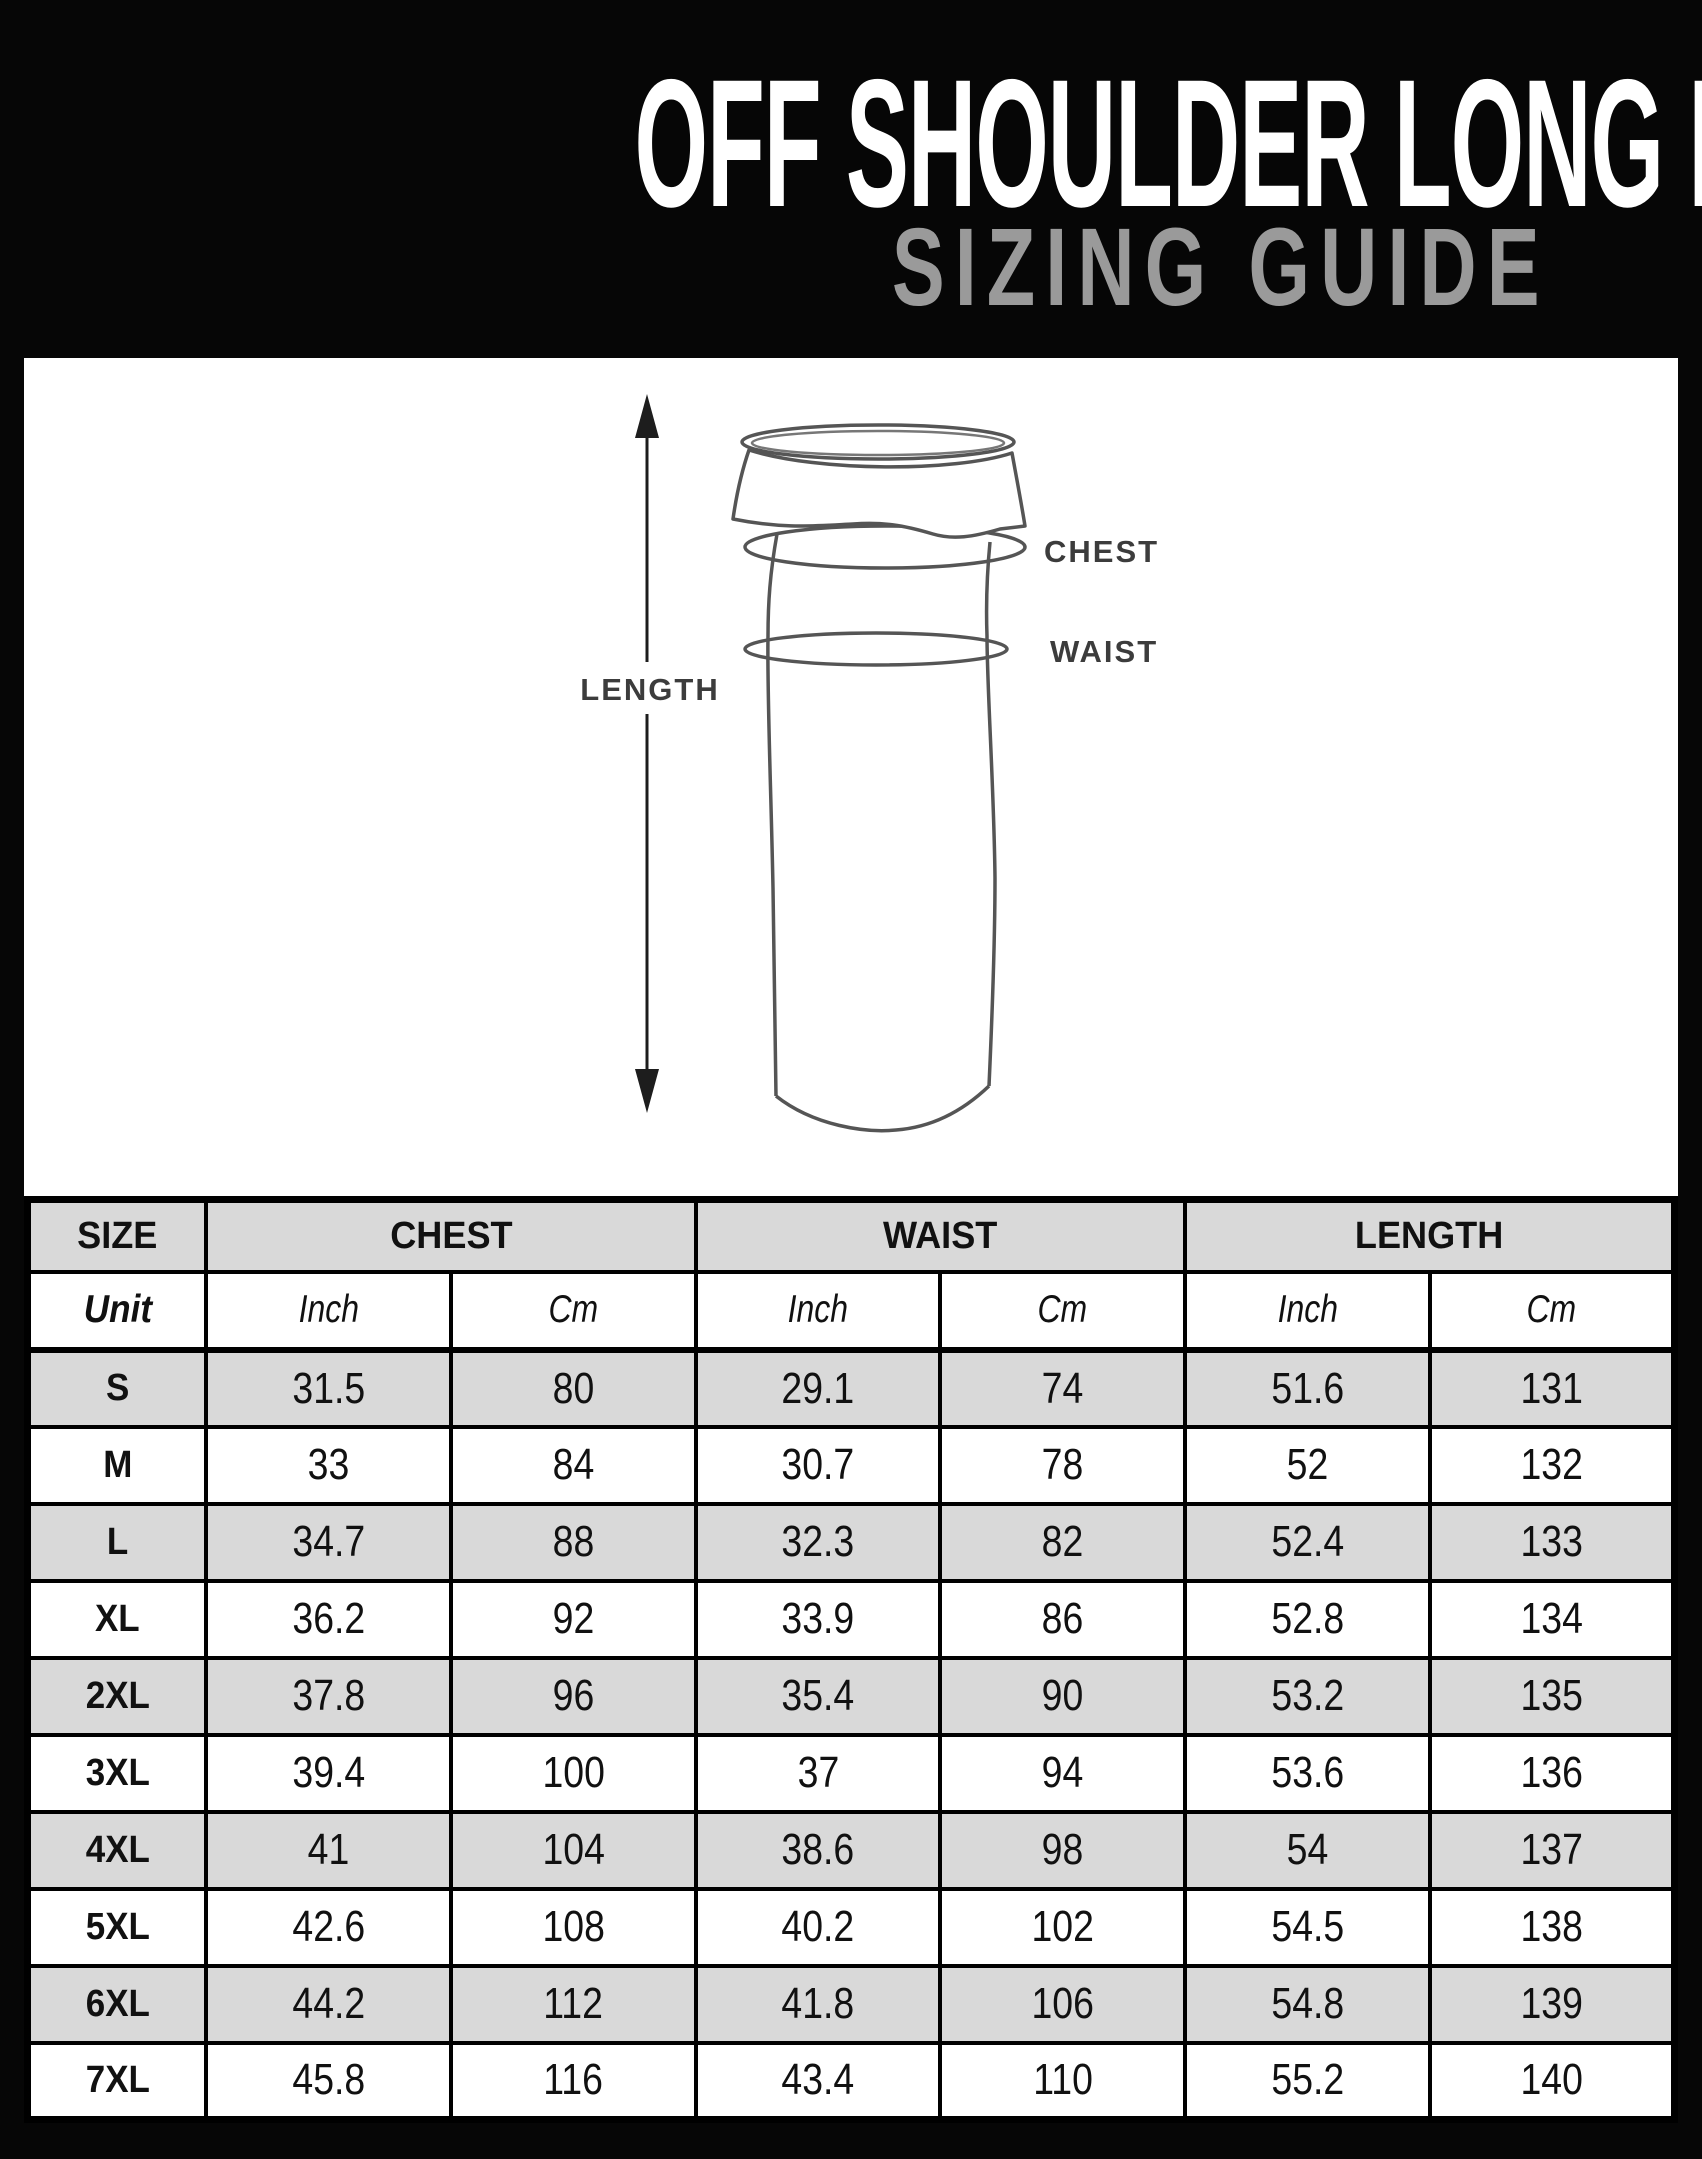 The image size is (1702, 2159). I want to click on waist-label: WAIST, so click(1104, 651).